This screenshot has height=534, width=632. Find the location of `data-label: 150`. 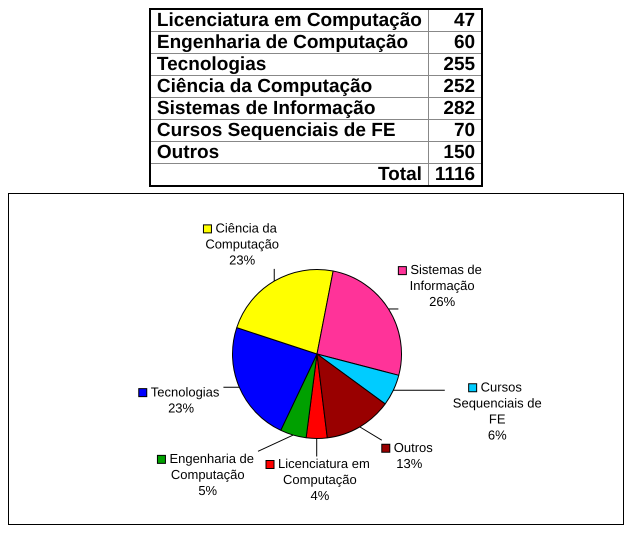

data-label: 150 is located at coordinates (455, 153).